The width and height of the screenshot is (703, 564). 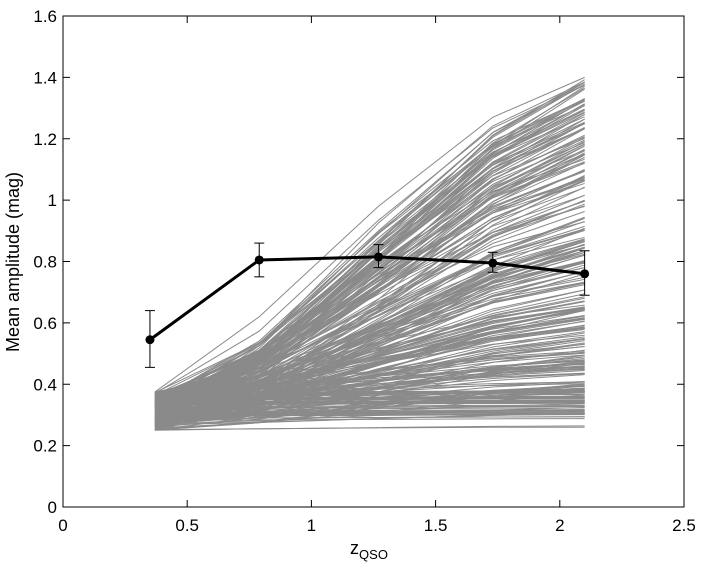 What do you see at coordinates (559, 525) in the screenshot?
I see `x-tick-label-4: 2` at bounding box center [559, 525].